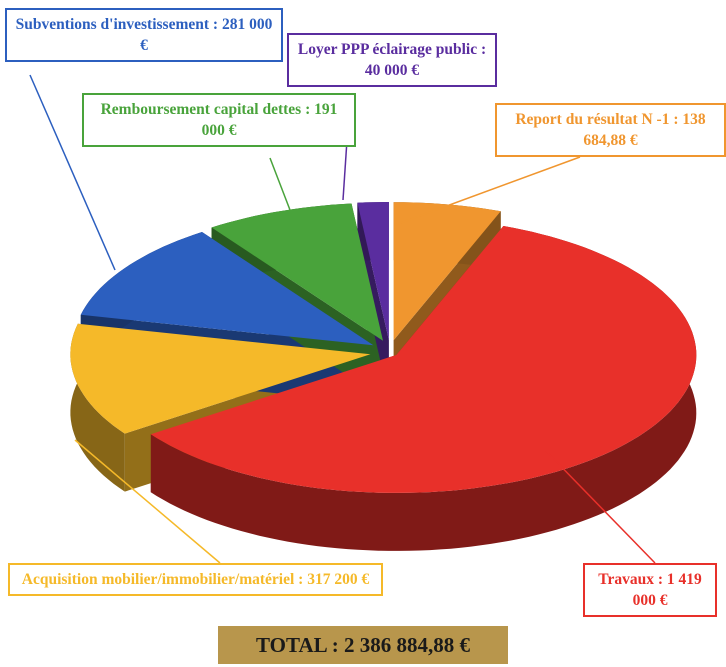 This screenshot has width=726, height=667. I want to click on slice-side, so click(97, 407).